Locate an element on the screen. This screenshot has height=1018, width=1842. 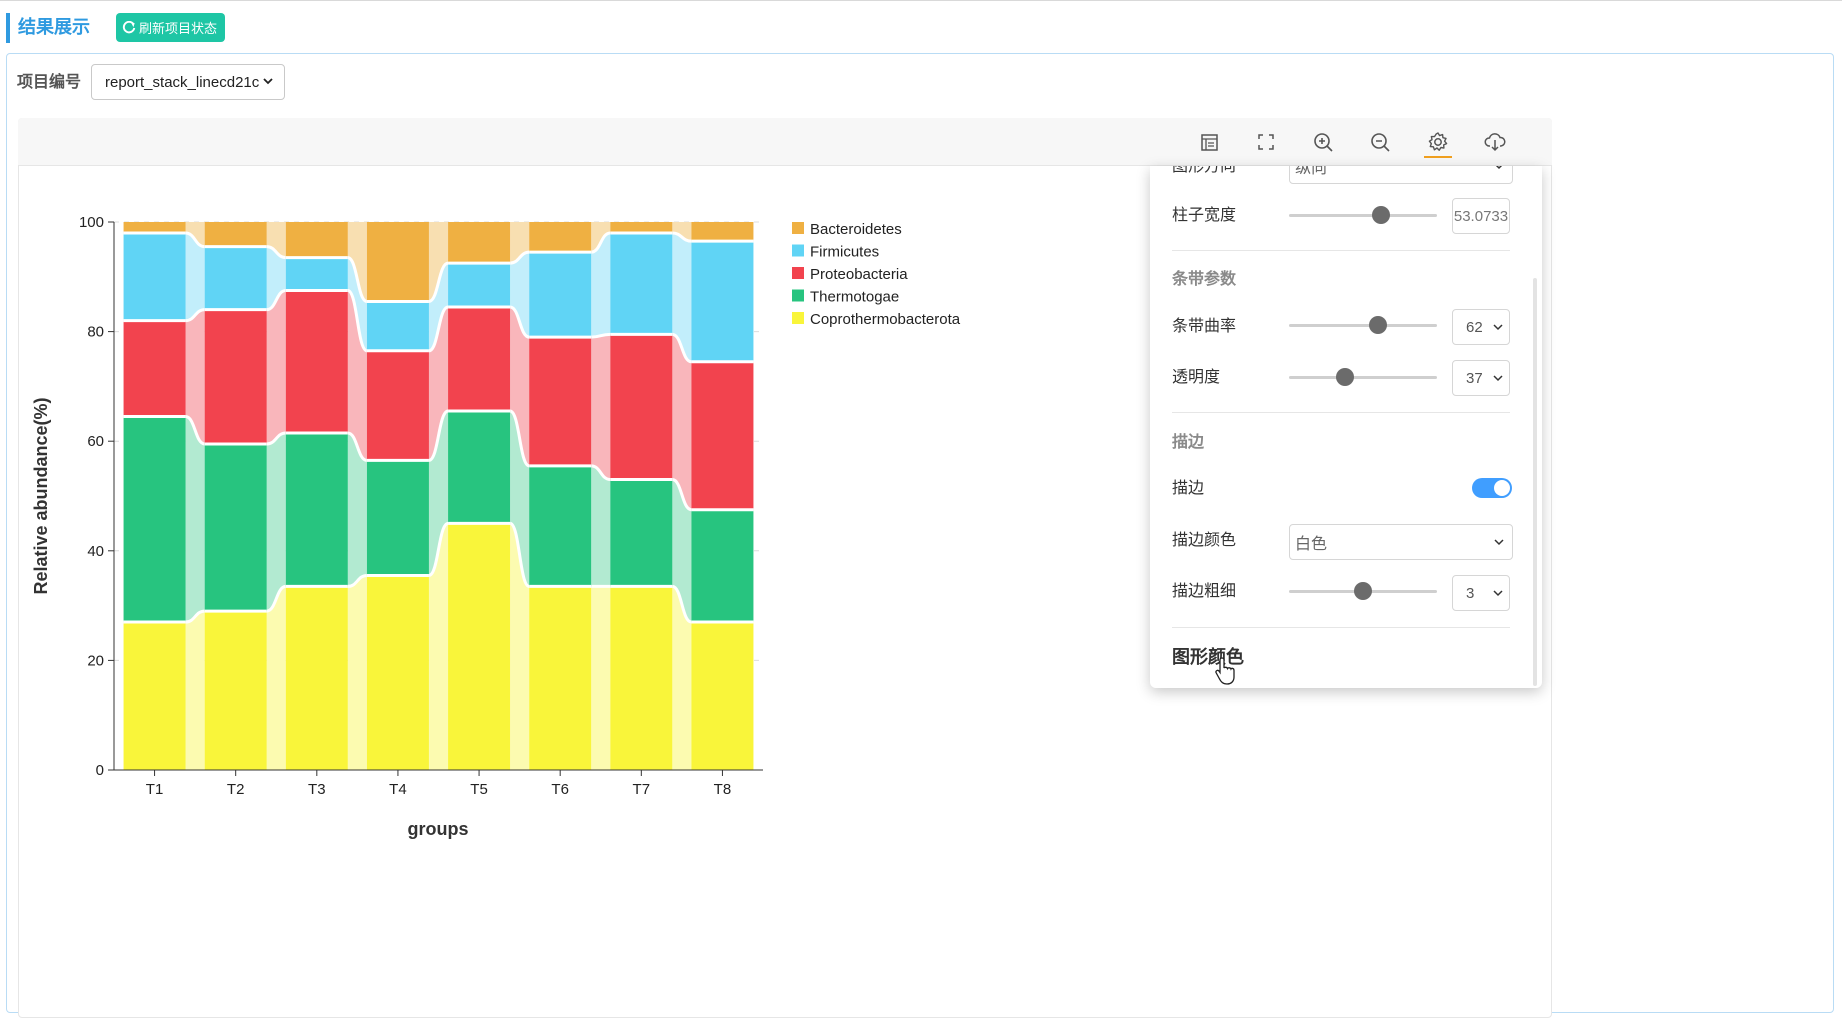
legend-label: Bacteroidetes is located at coordinates (856, 229).